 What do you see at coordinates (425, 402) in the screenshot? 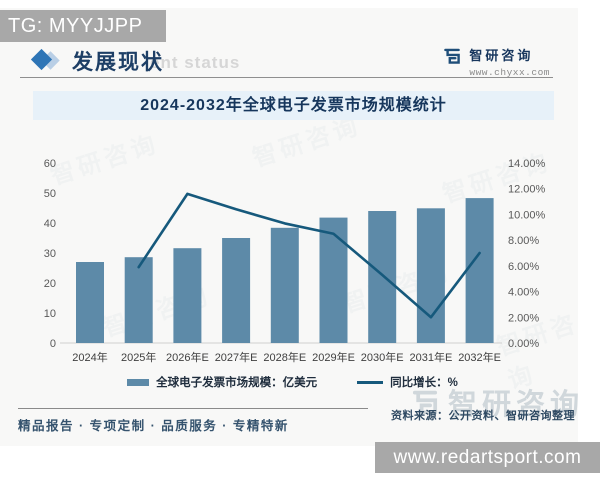
I see `watermark-logo-icon` at bounding box center [425, 402].